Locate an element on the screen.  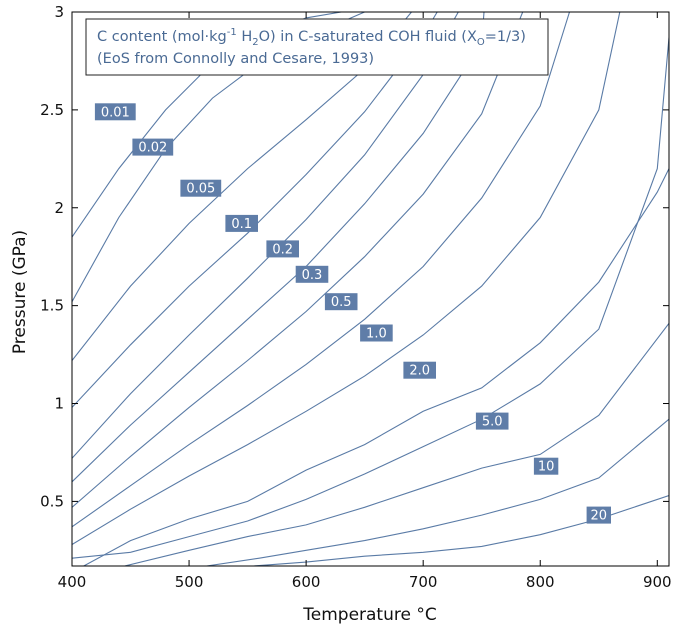
contour-label-4: 0.2 is located at coordinates (282, 249).